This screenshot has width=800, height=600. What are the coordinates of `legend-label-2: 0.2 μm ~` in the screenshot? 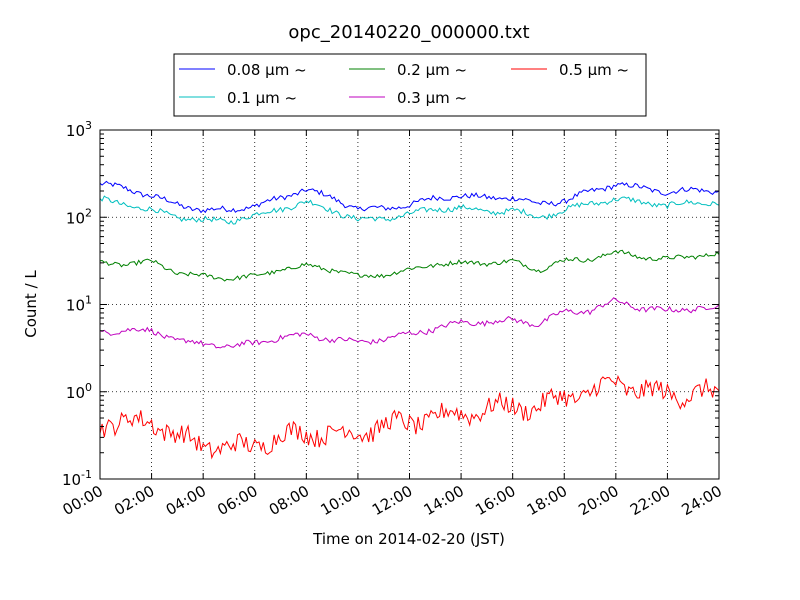 It's located at (432, 70).